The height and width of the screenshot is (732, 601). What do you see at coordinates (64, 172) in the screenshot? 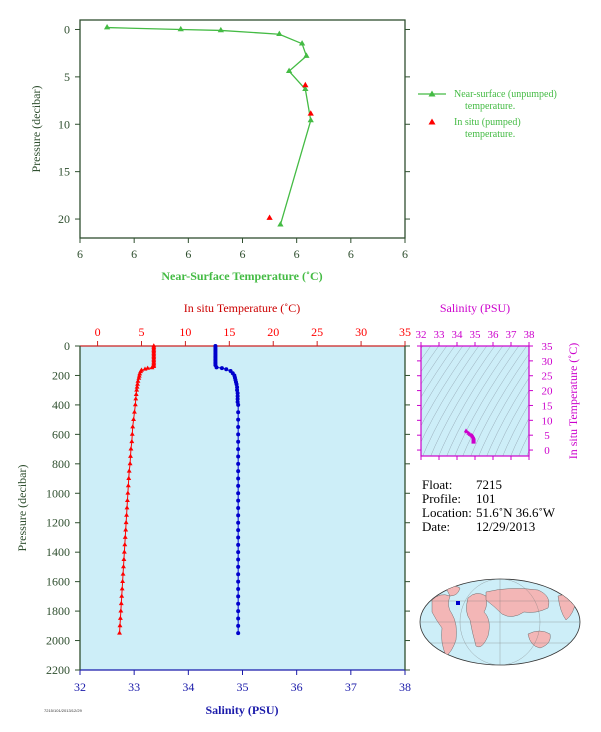
I see `y-tick-label: 15` at bounding box center [64, 172].